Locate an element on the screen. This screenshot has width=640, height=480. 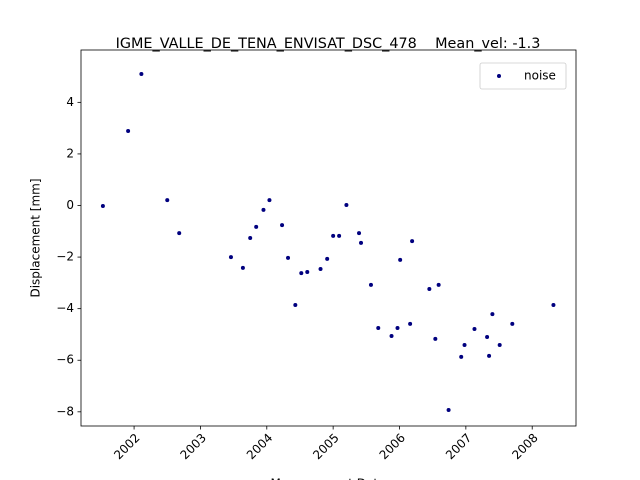
y-tick-label: −8 is located at coordinates (65, 411).